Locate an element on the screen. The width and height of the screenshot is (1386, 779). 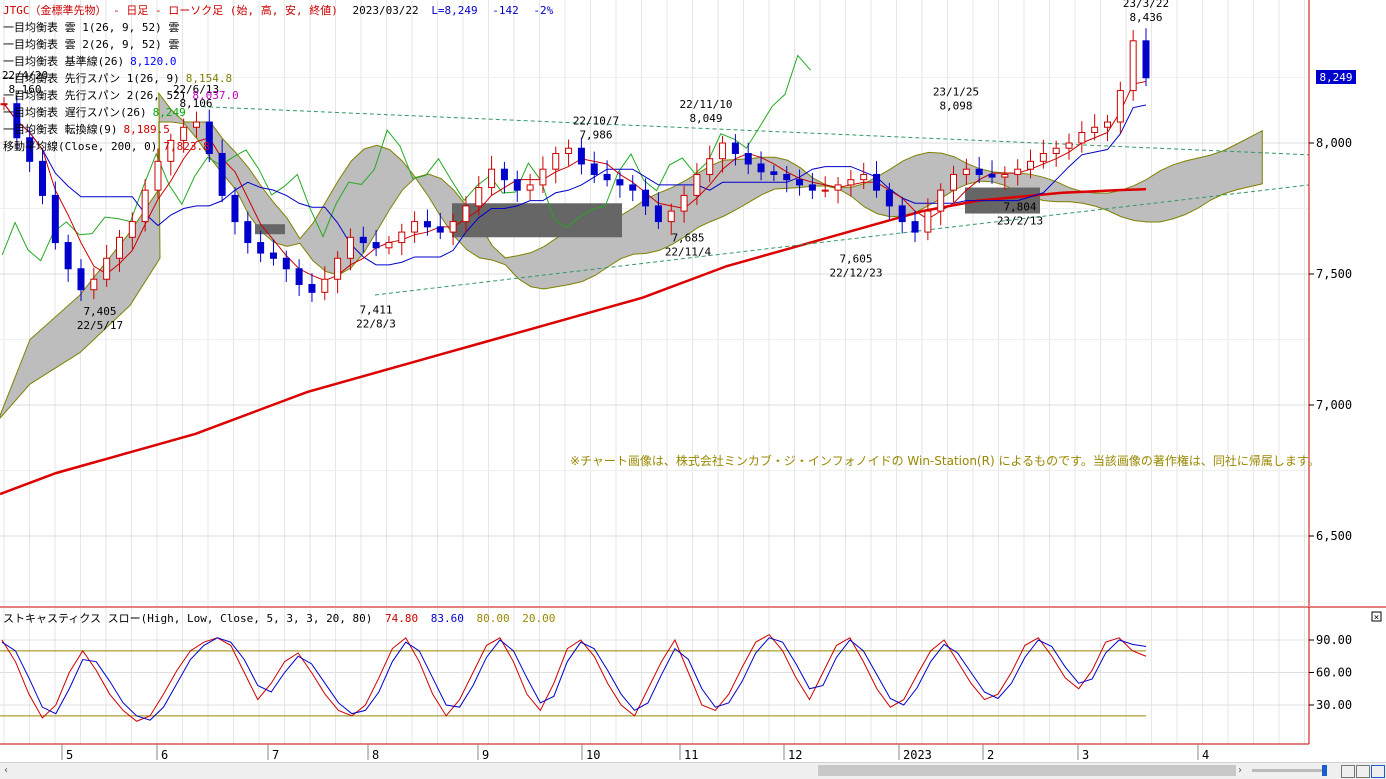
x-tick-label: 5 is located at coordinates (69, 755).